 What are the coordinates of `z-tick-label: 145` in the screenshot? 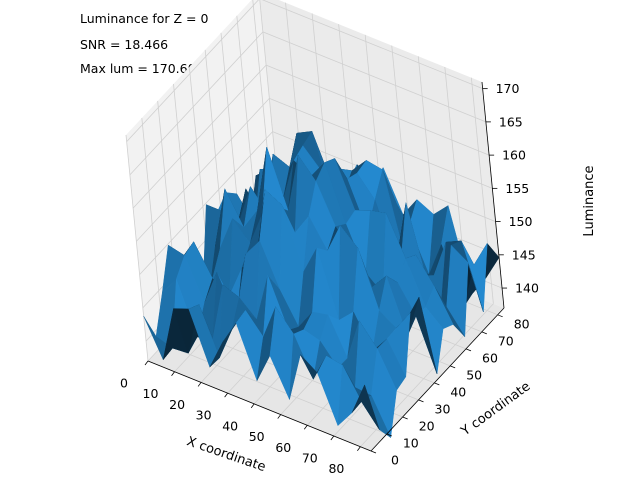 It's located at (524, 254).